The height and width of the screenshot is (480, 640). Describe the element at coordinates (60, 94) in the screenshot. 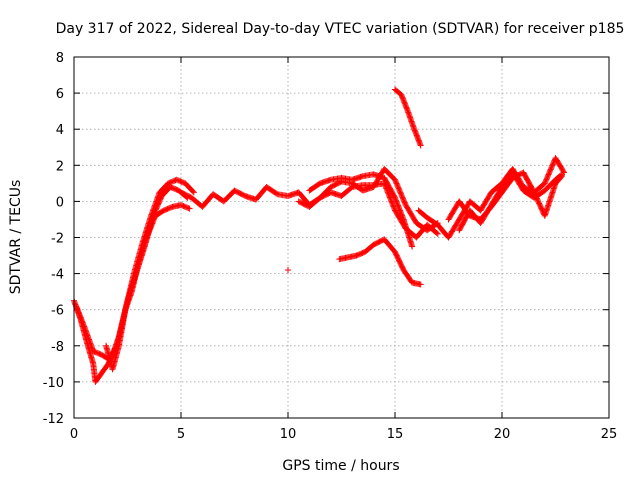

I see `y-tick-label: 6` at that location.